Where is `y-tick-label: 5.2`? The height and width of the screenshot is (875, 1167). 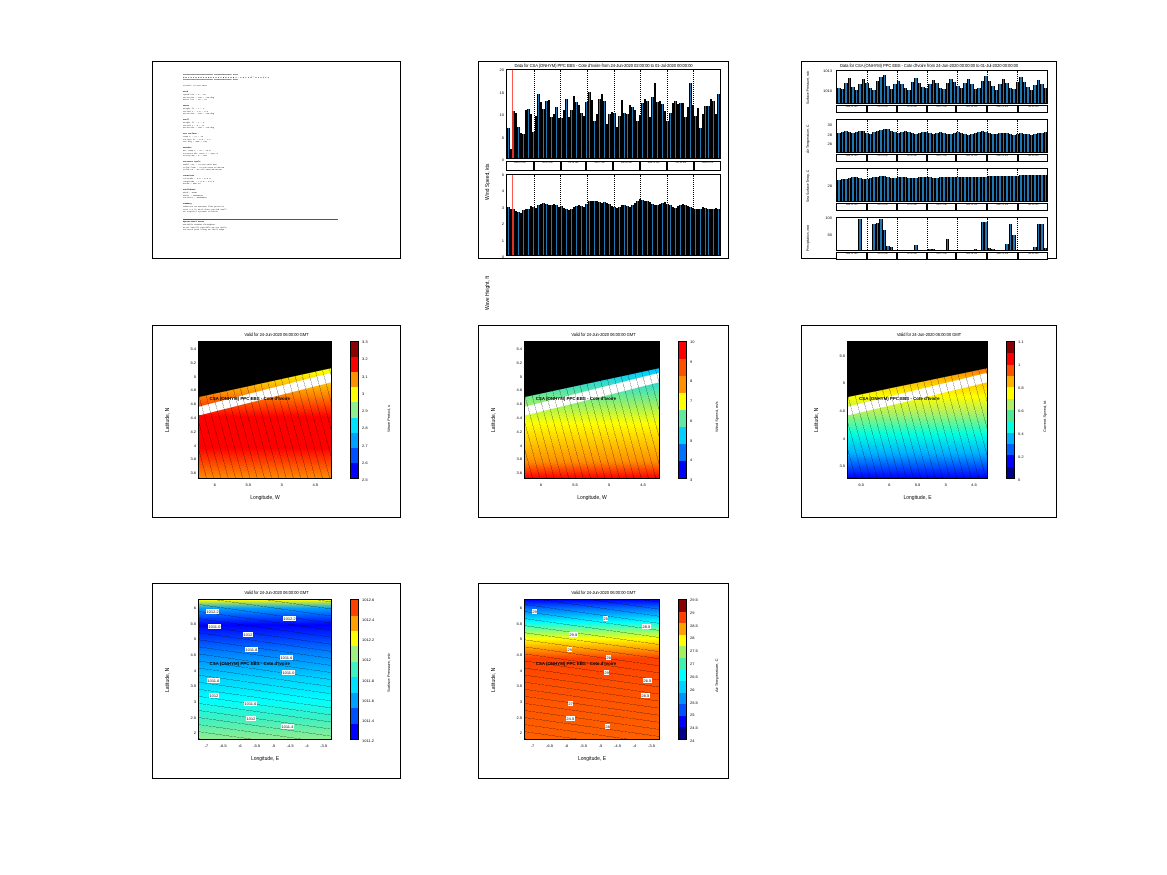 y-tick-label: 5.2 is located at coordinates (193, 362).